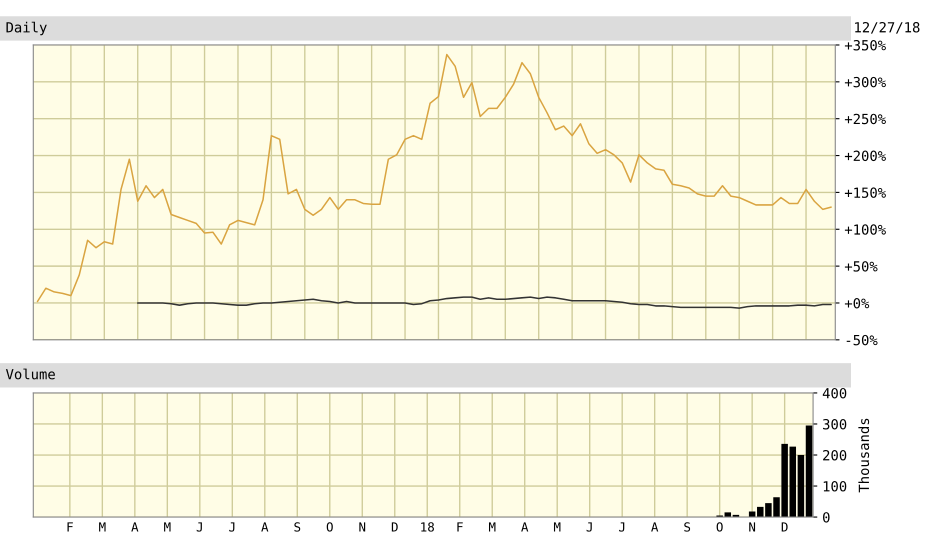  I want to click on text: 12/27/18, so click(887, 28).